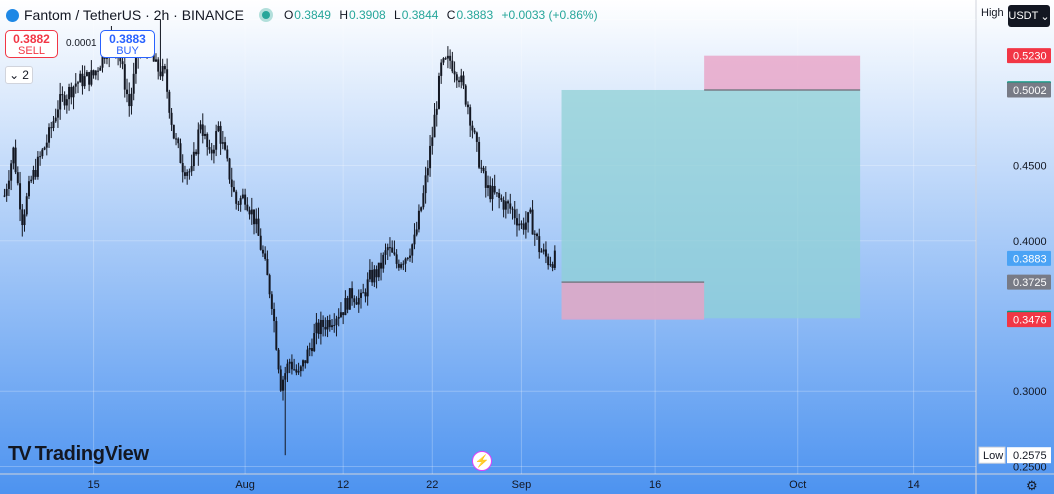 The image size is (1054, 494). I want to click on tradingview-logo: TV TradingView, so click(78, 454).